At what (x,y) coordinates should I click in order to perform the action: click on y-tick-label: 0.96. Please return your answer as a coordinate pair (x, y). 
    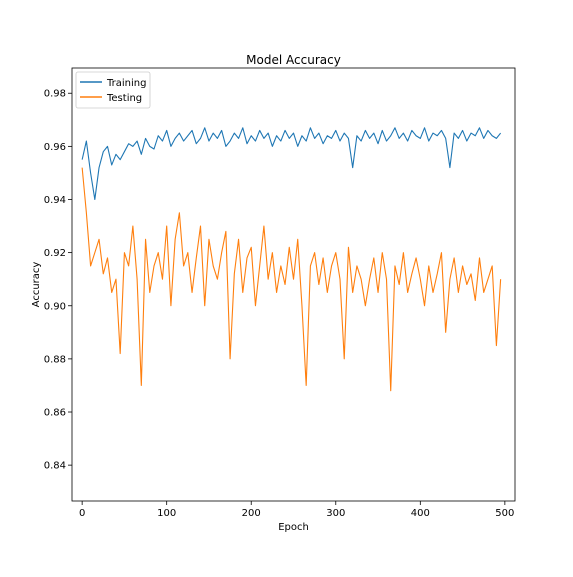
    Looking at the image, I should click on (55, 147).